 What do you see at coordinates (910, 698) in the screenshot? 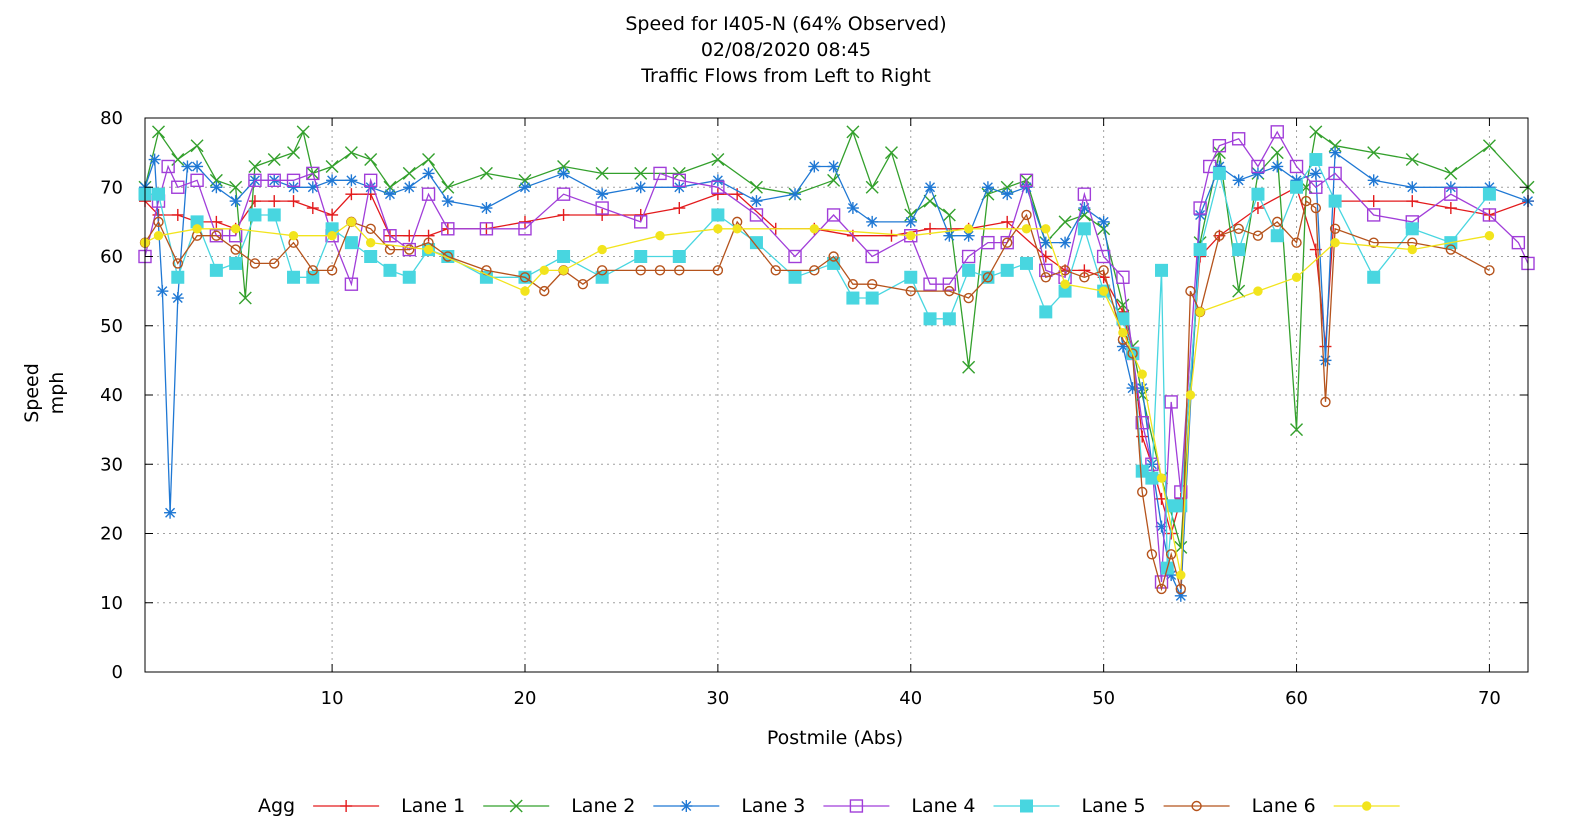
I see `x-tick-label: 40` at bounding box center [910, 698].